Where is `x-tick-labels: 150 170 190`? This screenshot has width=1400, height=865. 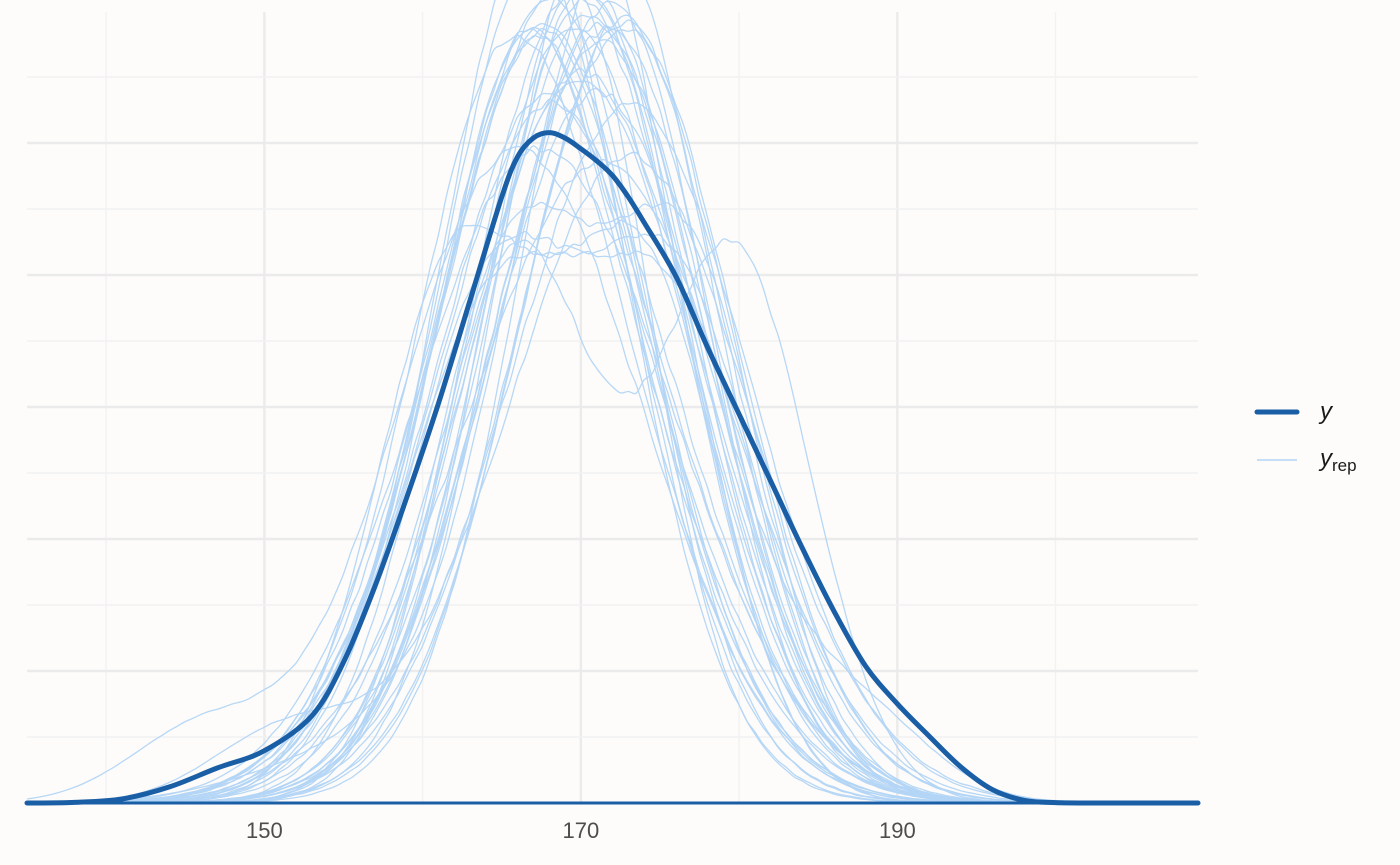 x-tick-labels: 150 170 190 is located at coordinates (581, 830).